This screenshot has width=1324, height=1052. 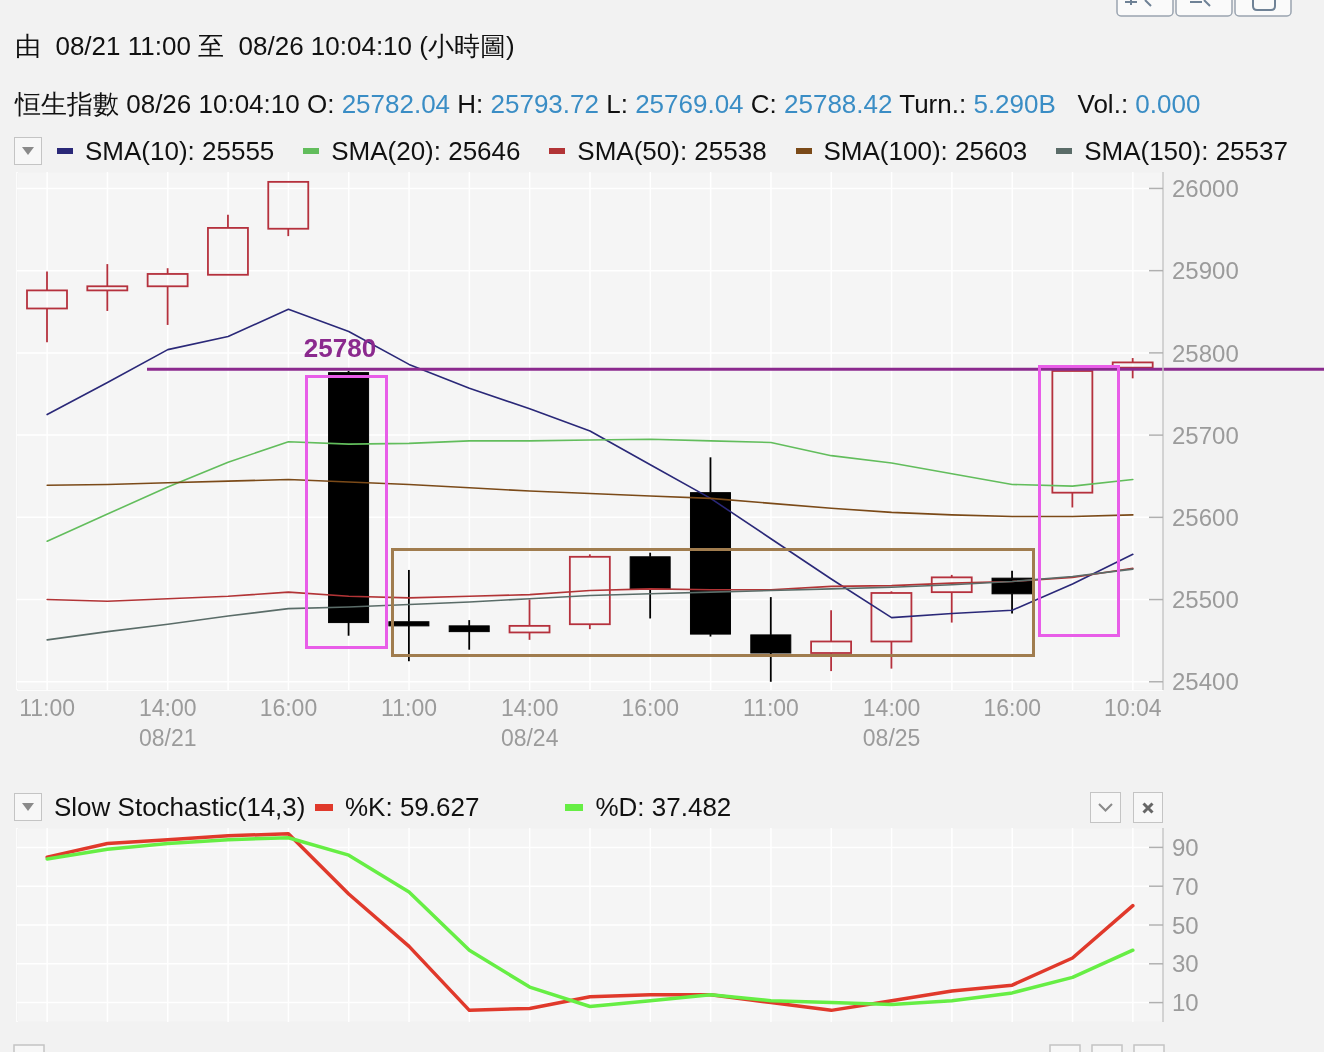 What do you see at coordinates (672, 151) in the screenshot?
I see `legend-label: SMA(50): 25538` at bounding box center [672, 151].